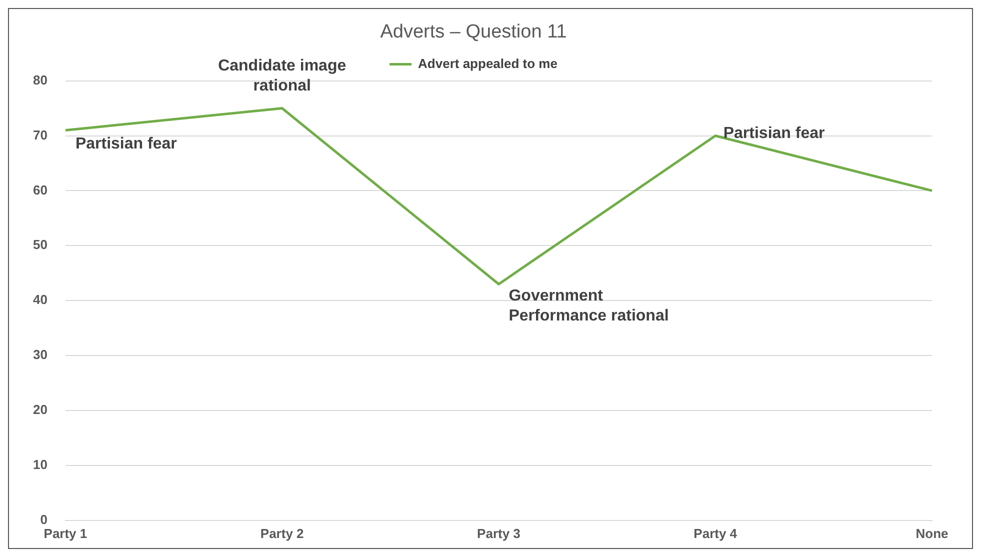 The image size is (981, 557). I want to click on annotation: Candidate image rational, so click(282, 76).